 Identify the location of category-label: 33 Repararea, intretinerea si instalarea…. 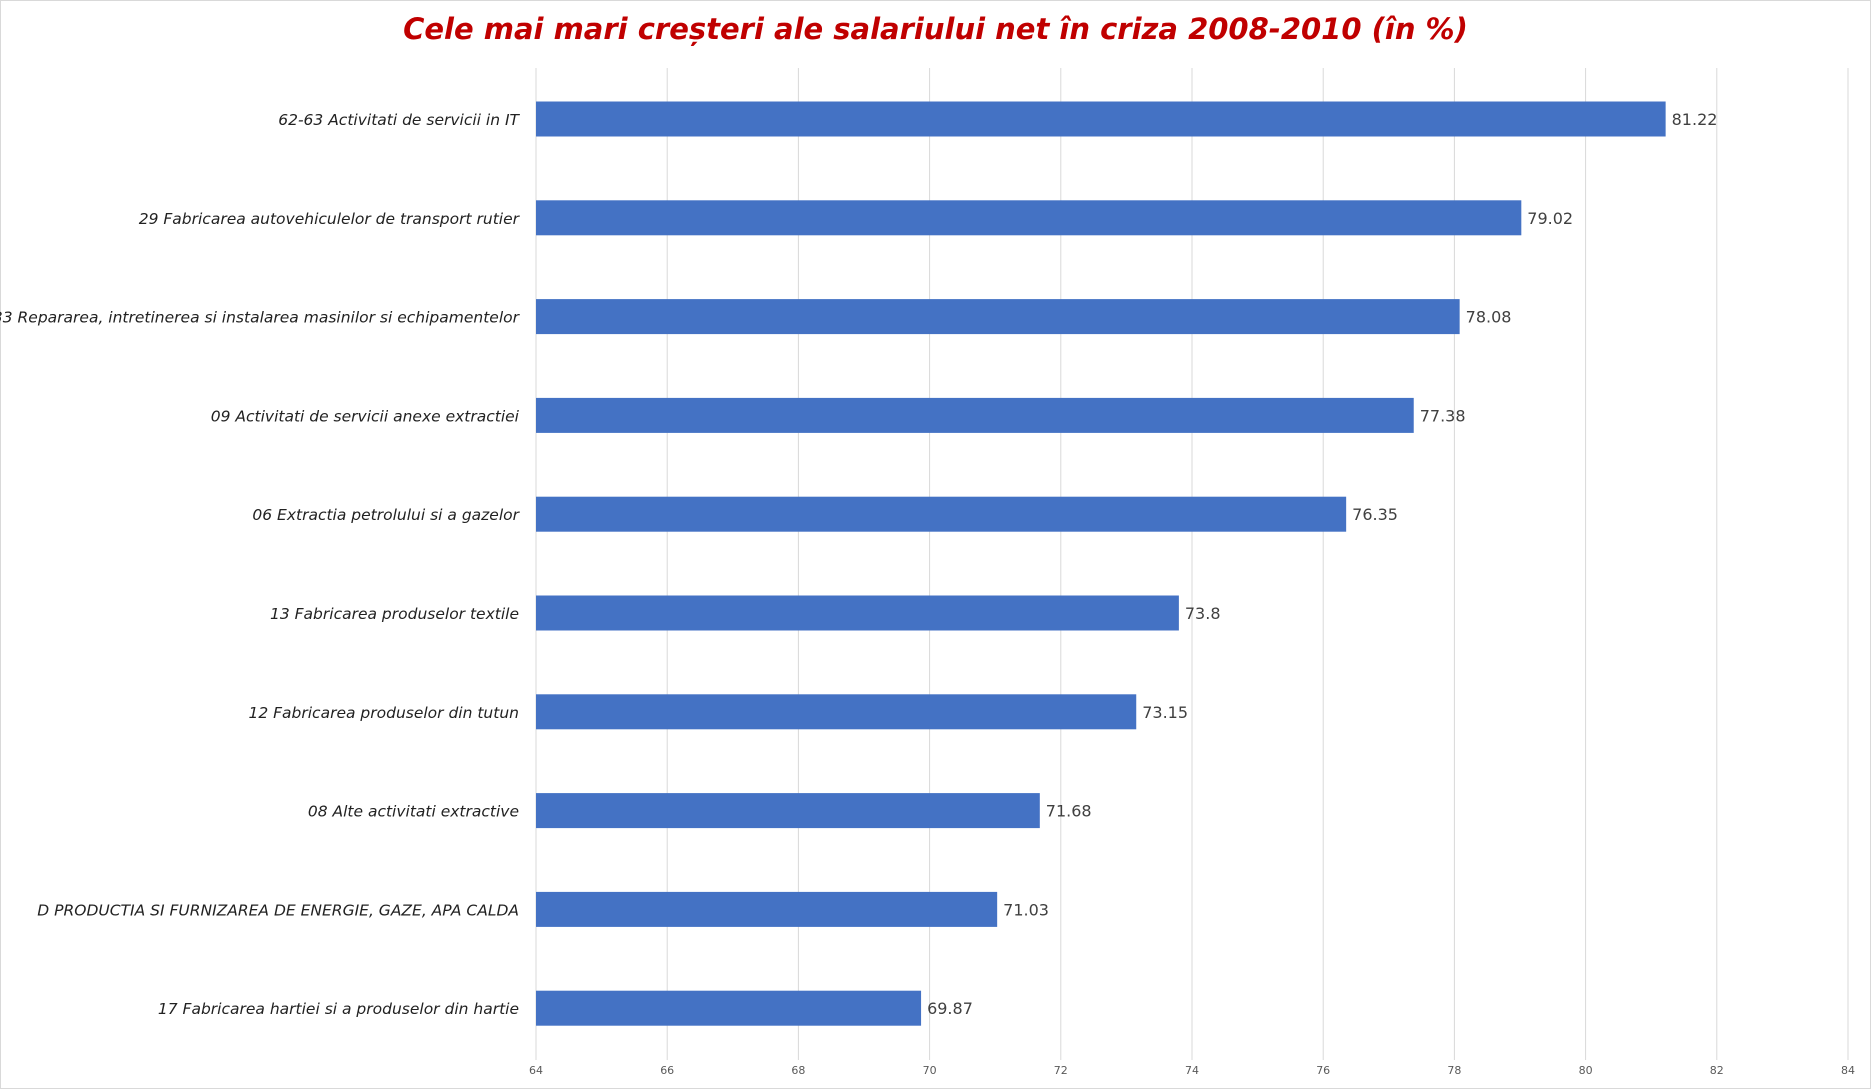
(260, 318).